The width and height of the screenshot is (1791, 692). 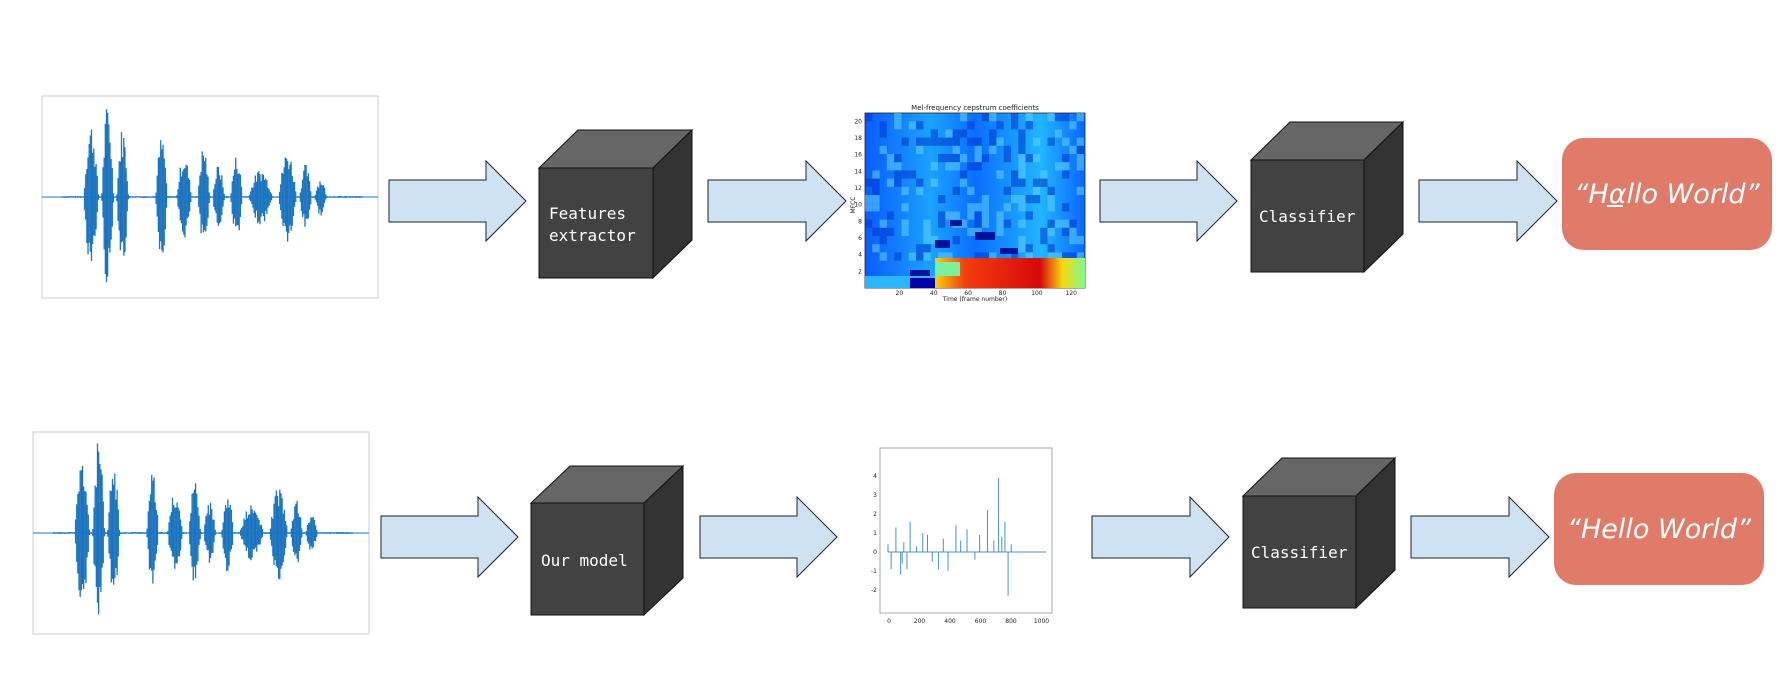 I want to click on mfcc-ytick: 8, so click(x=860, y=221).